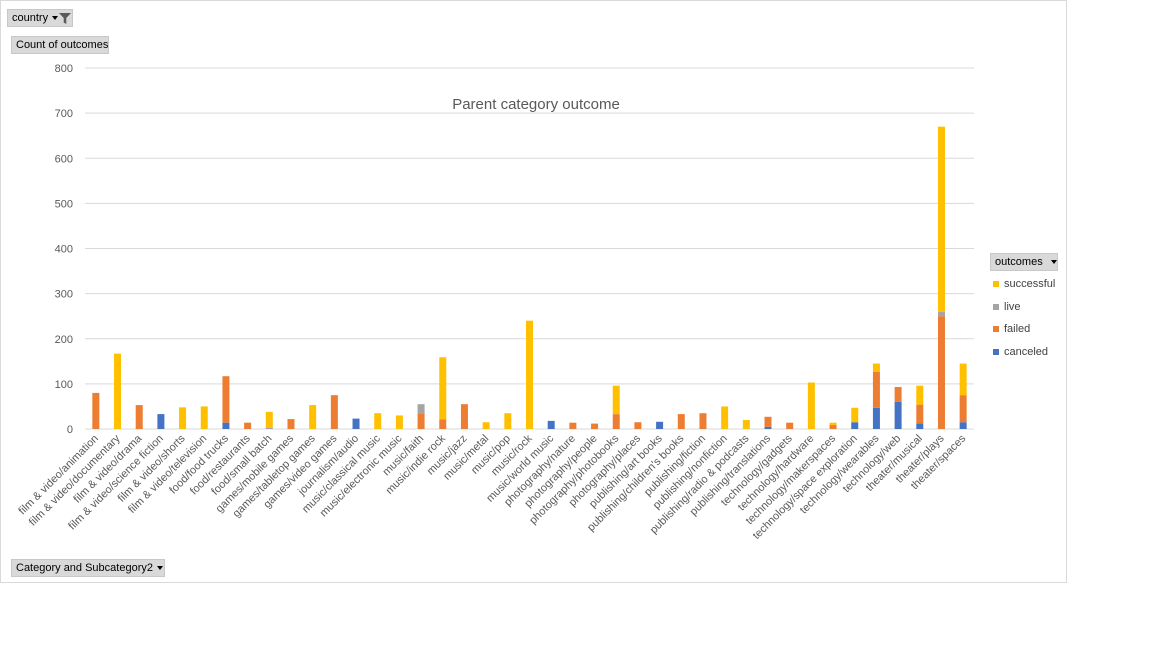 The image size is (1152, 648). Describe the element at coordinates (64, 114) in the screenshot. I see `y-tick-label: 700` at that location.